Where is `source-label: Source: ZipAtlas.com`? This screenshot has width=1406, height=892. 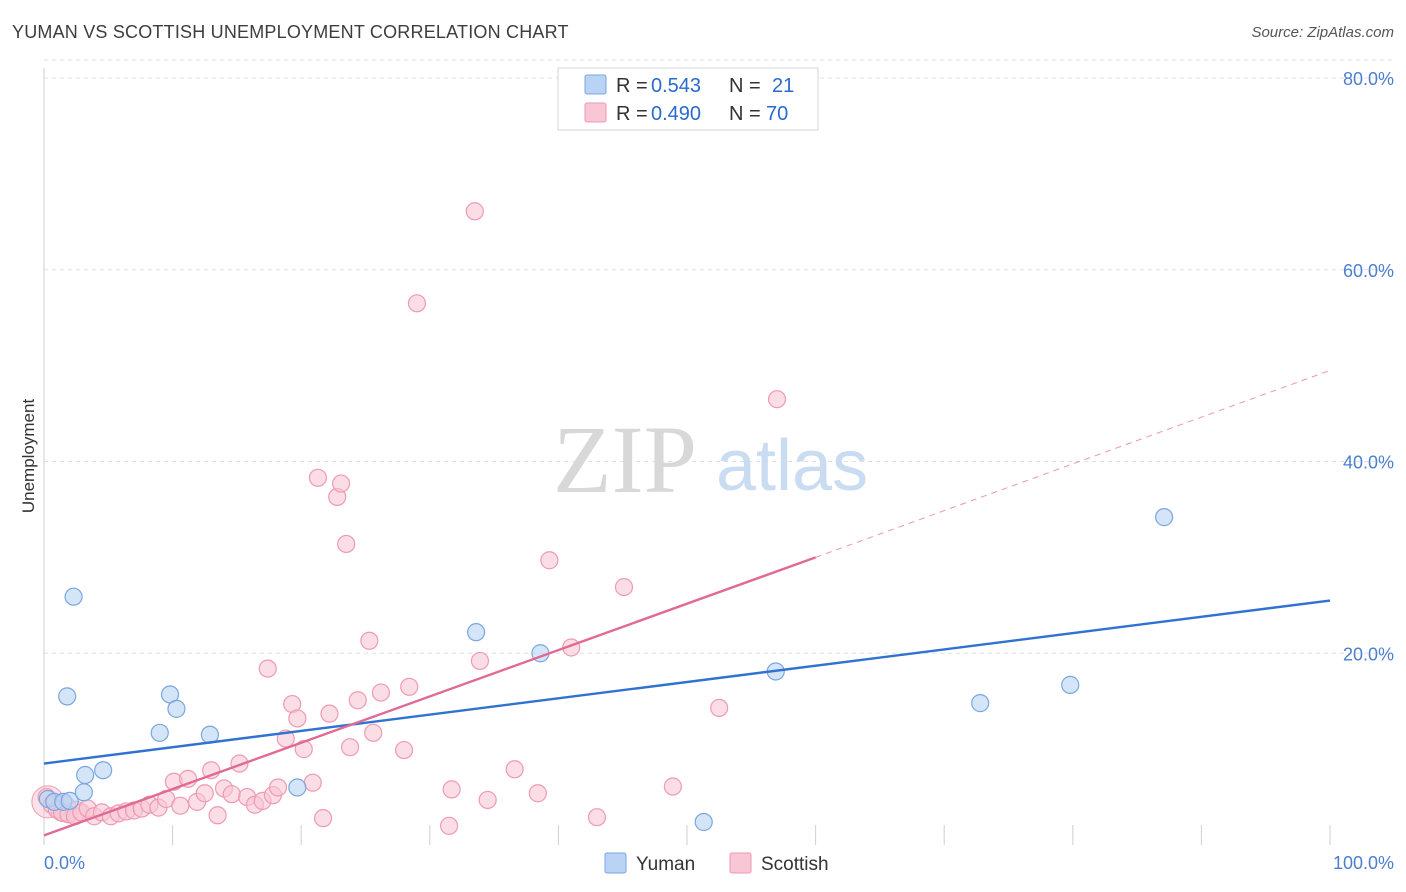
source-label: Source: ZipAtlas.com is located at coordinates (1322, 32).